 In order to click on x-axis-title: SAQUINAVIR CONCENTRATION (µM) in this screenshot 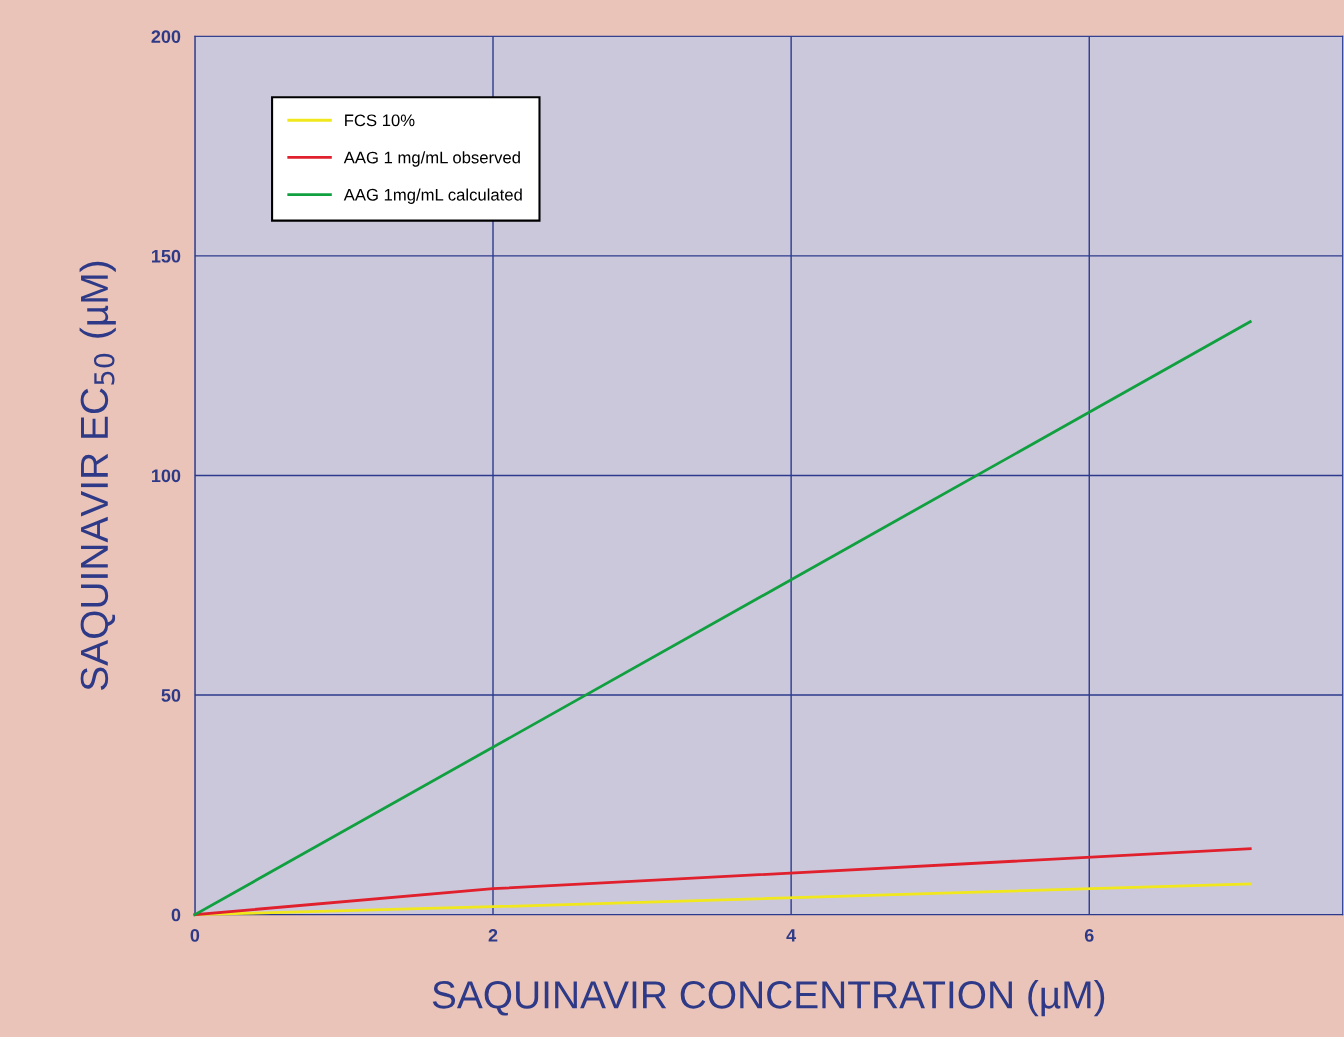, I will do `click(768, 998)`.